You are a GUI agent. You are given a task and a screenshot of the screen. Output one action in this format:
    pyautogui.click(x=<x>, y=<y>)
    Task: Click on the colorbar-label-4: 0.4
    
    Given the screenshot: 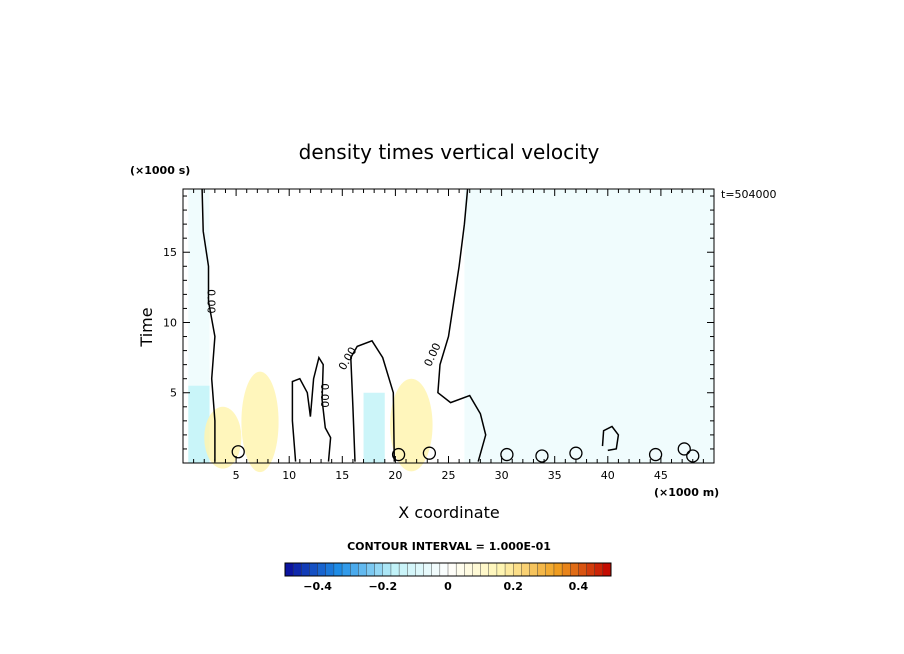 What is the action you would take?
    pyautogui.click(x=579, y=586)
    